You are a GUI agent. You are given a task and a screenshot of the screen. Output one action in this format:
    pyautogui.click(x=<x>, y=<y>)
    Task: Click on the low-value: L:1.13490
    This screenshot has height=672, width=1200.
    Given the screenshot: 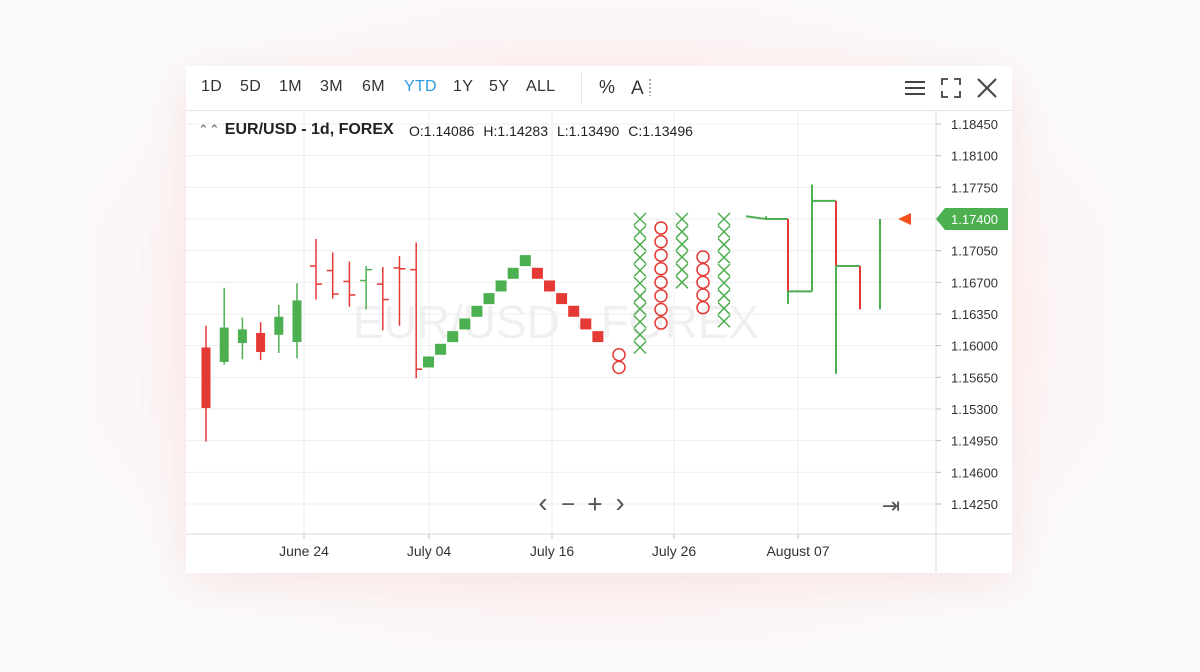 What is the action you would take?
    pyautogui.click(x=588, y=131)
    